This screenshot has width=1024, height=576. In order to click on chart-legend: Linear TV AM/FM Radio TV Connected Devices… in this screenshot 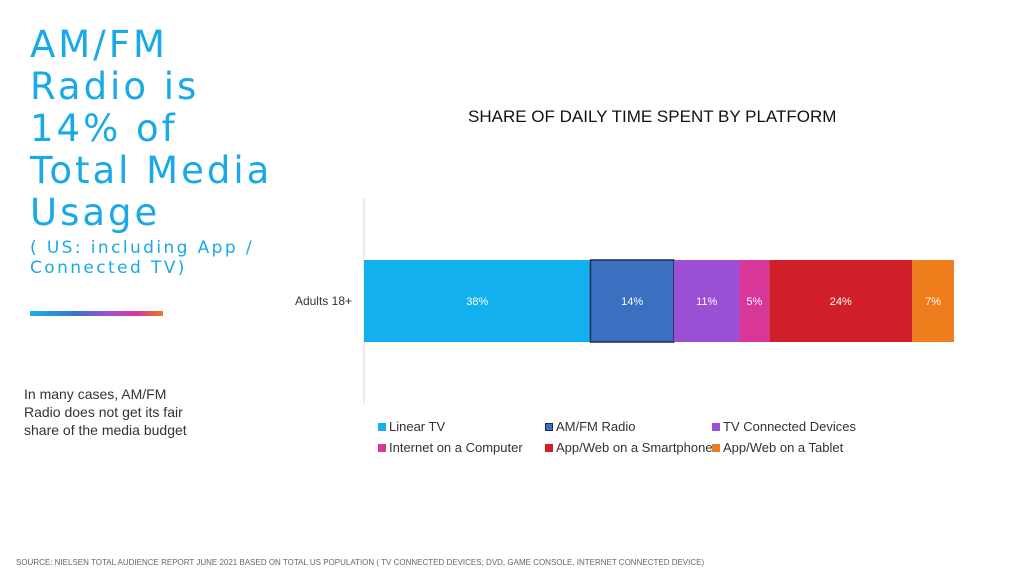, I will do `click(638, 437)`.